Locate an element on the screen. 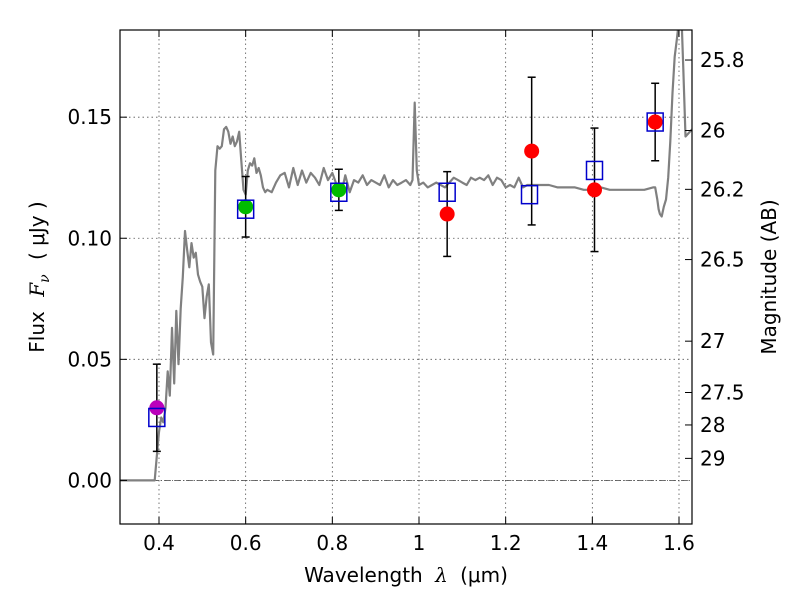  y2-tick-label: 27 is located at coordinates (712, 341).